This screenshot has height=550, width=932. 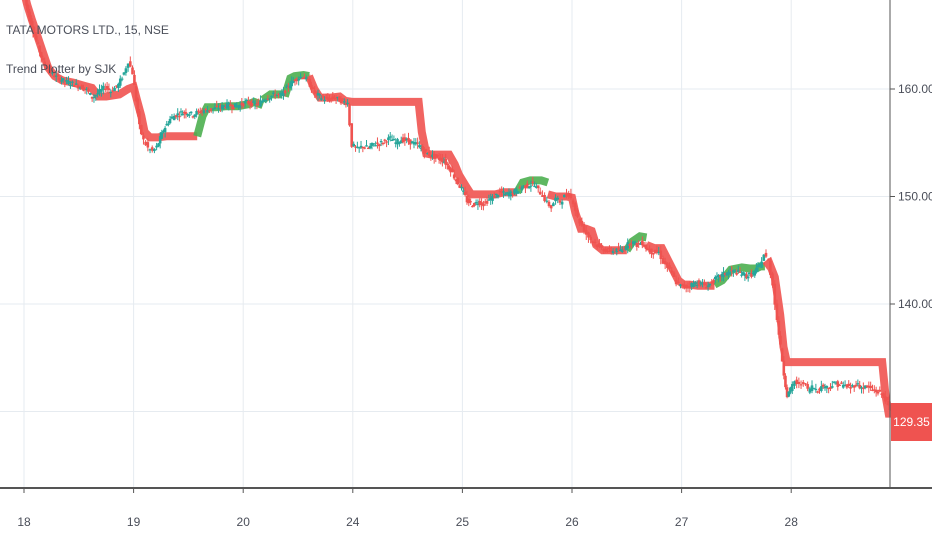 I want to click on symbol-title: TATA MOTORS LTD., 15, NSE, so click(x=87, y=30).